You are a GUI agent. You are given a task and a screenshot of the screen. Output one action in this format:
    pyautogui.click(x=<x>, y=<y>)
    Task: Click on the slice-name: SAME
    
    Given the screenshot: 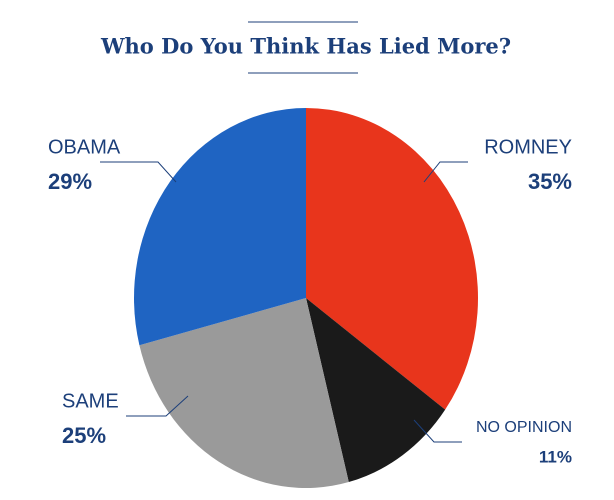 What is the action you would take?
    pyautogui.click(x=90, y=401)
    